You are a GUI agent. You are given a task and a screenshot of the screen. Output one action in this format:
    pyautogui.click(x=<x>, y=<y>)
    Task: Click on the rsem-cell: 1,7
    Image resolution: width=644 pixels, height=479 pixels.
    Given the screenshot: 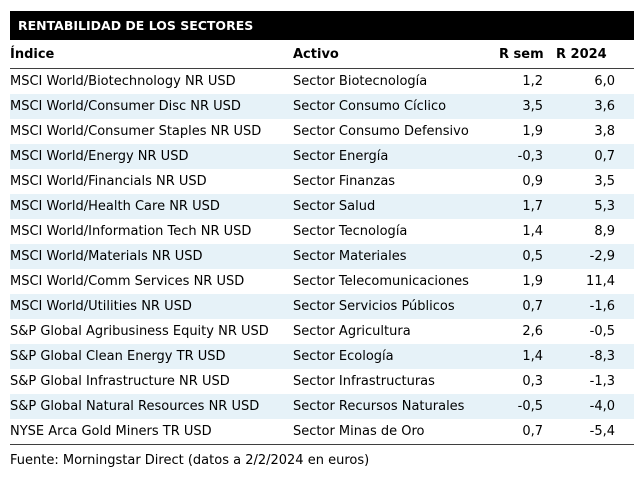 What is the action you would take?
    pyautogui.click(x=532, y=206)
    